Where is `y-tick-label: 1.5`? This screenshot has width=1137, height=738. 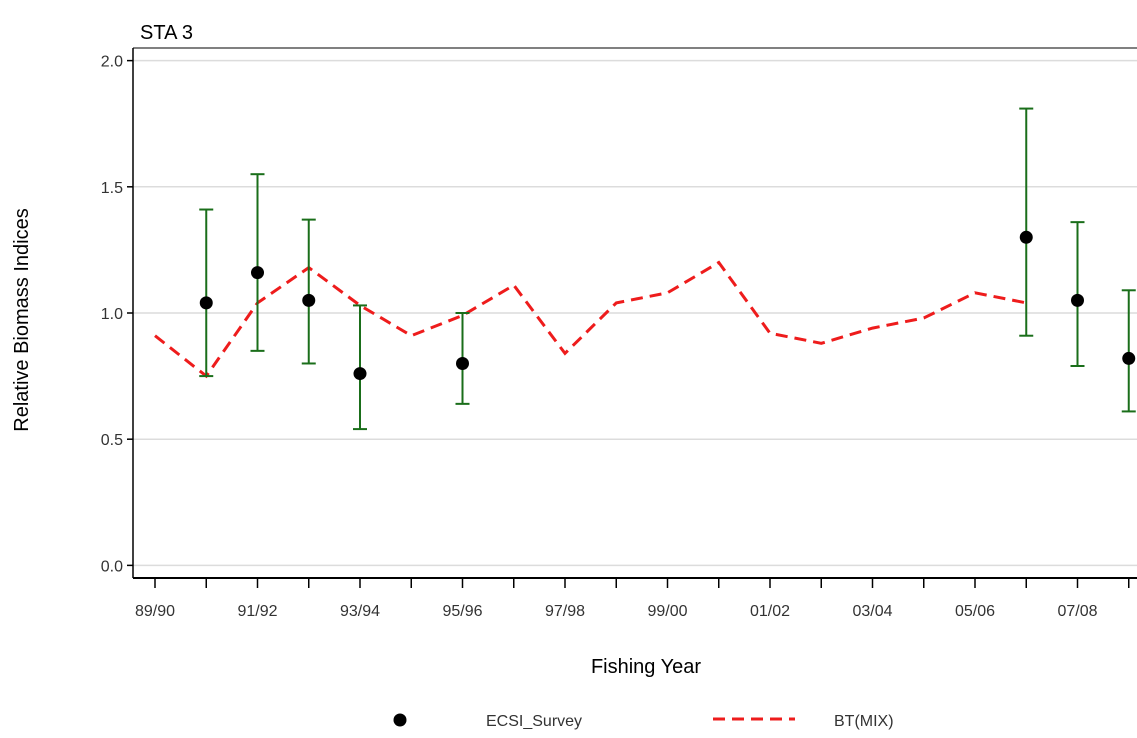
y-tick-label: 1.5 is located at coordinates (112, 188).